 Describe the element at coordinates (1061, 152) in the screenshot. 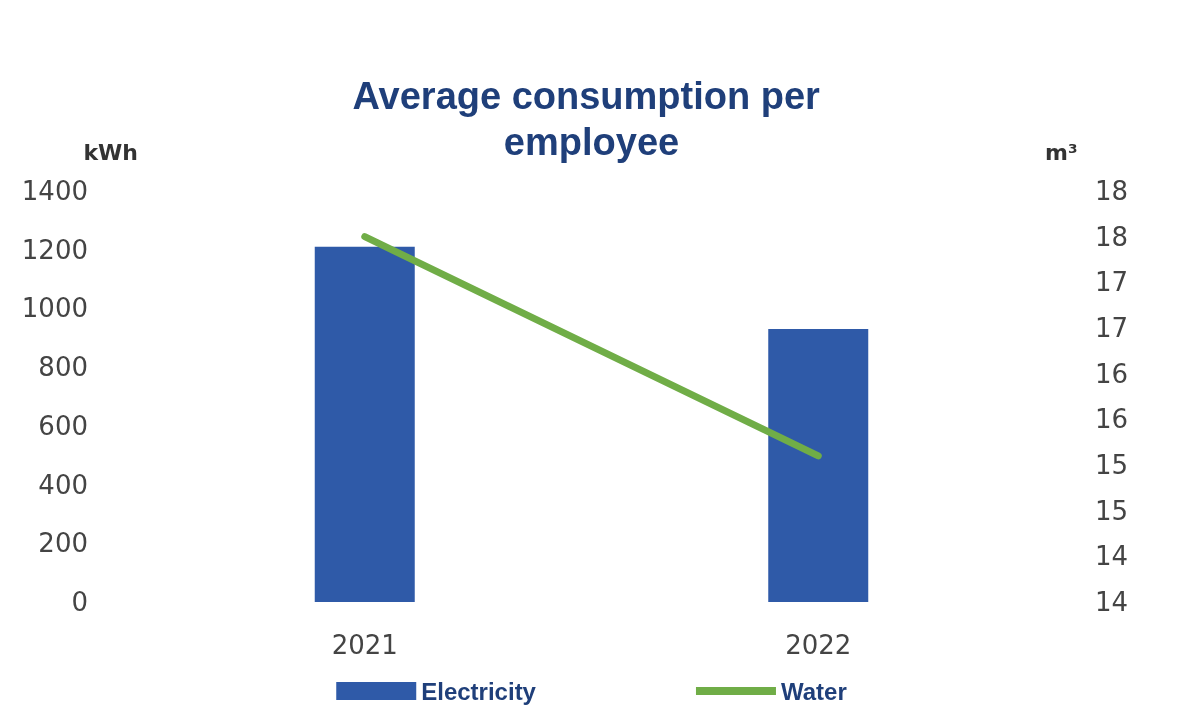

I see `y2-axis-title: m³` at that location.